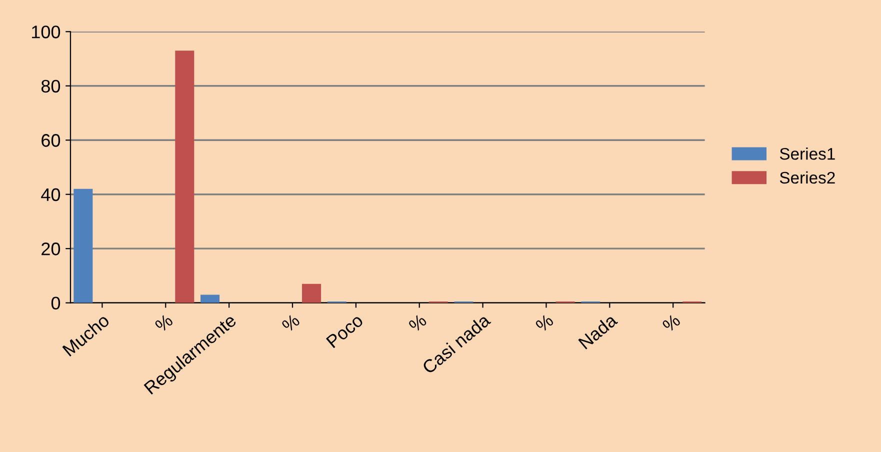 This screenshot has height=452, width=881. I want to click on y-tick-label: 80, so click(50, 86).